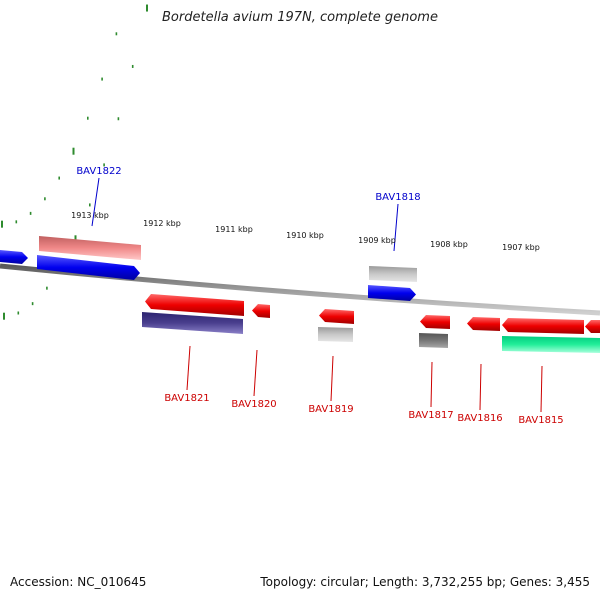 The width and height of the screenshot is (600, 600). What do you see at coordinates (90, 215) in the screenshot?
I see `kbp-label: 1913 kbp` at bounding box center [90, 215].